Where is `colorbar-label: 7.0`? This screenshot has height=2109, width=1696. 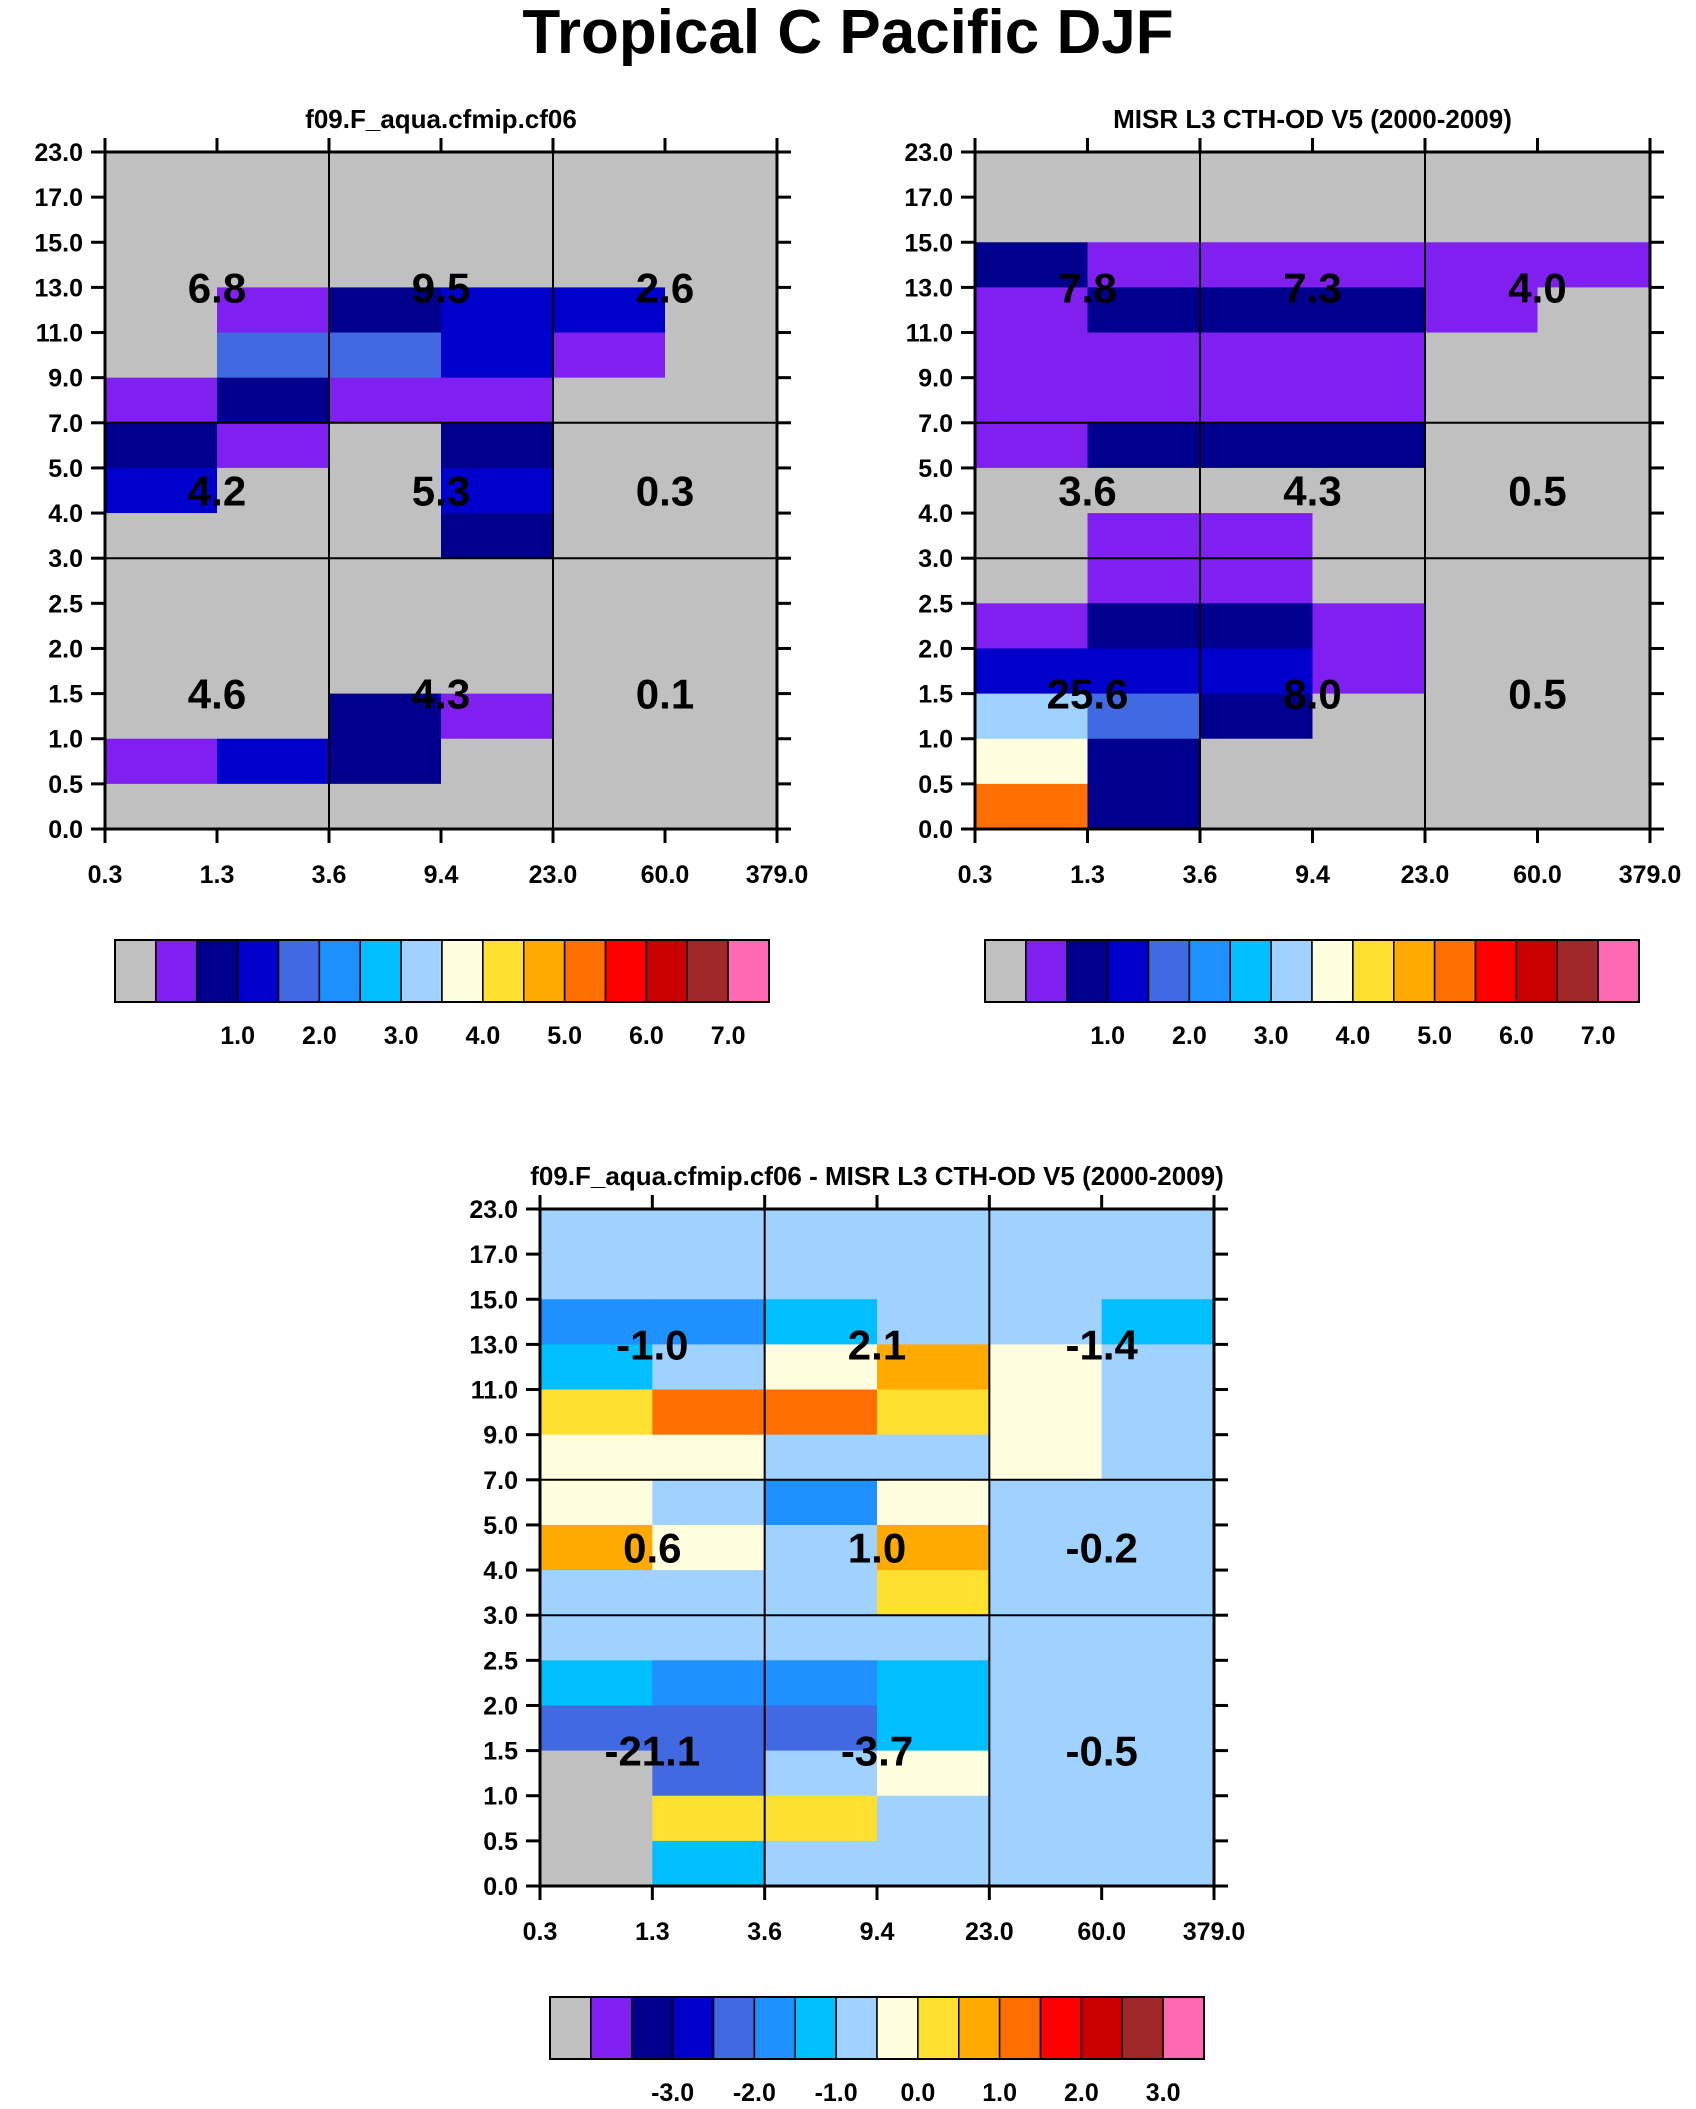 colorbar-label: 7.0 is located at coordinates (1598, 1036).